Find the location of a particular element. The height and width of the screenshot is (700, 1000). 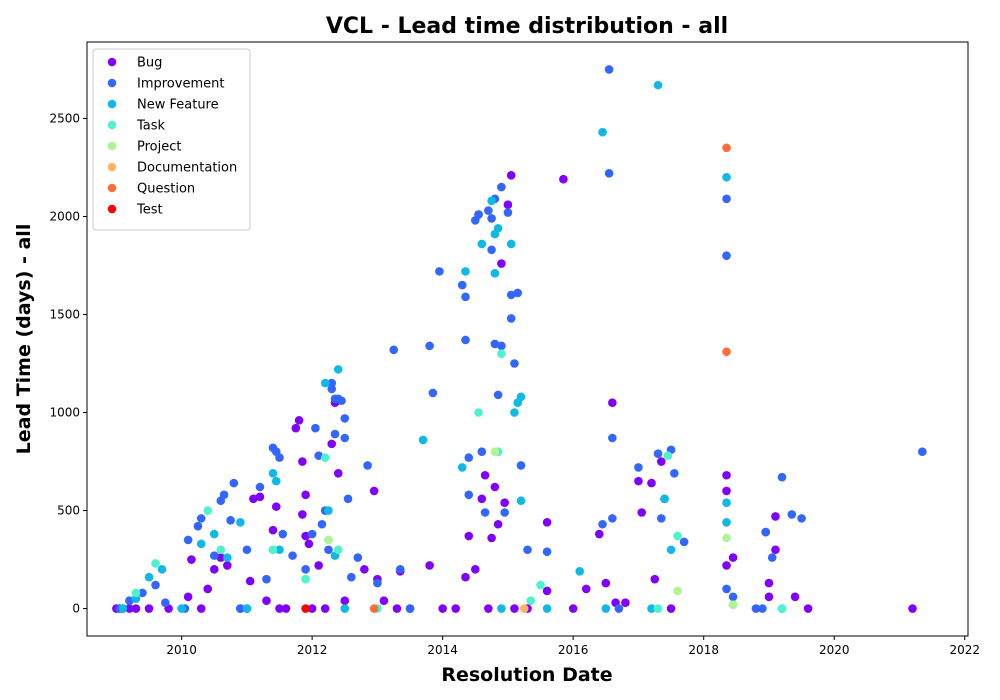

legend-label-test: Test is located at coordinates (149, 210).